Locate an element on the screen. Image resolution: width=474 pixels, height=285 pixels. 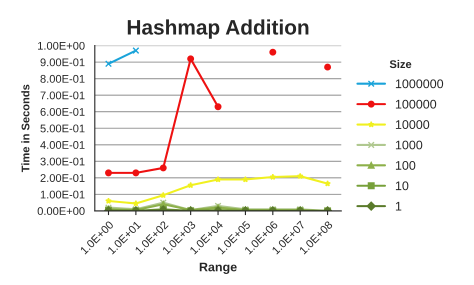
legend-label: 1000 is located at coordinates (409, 145).